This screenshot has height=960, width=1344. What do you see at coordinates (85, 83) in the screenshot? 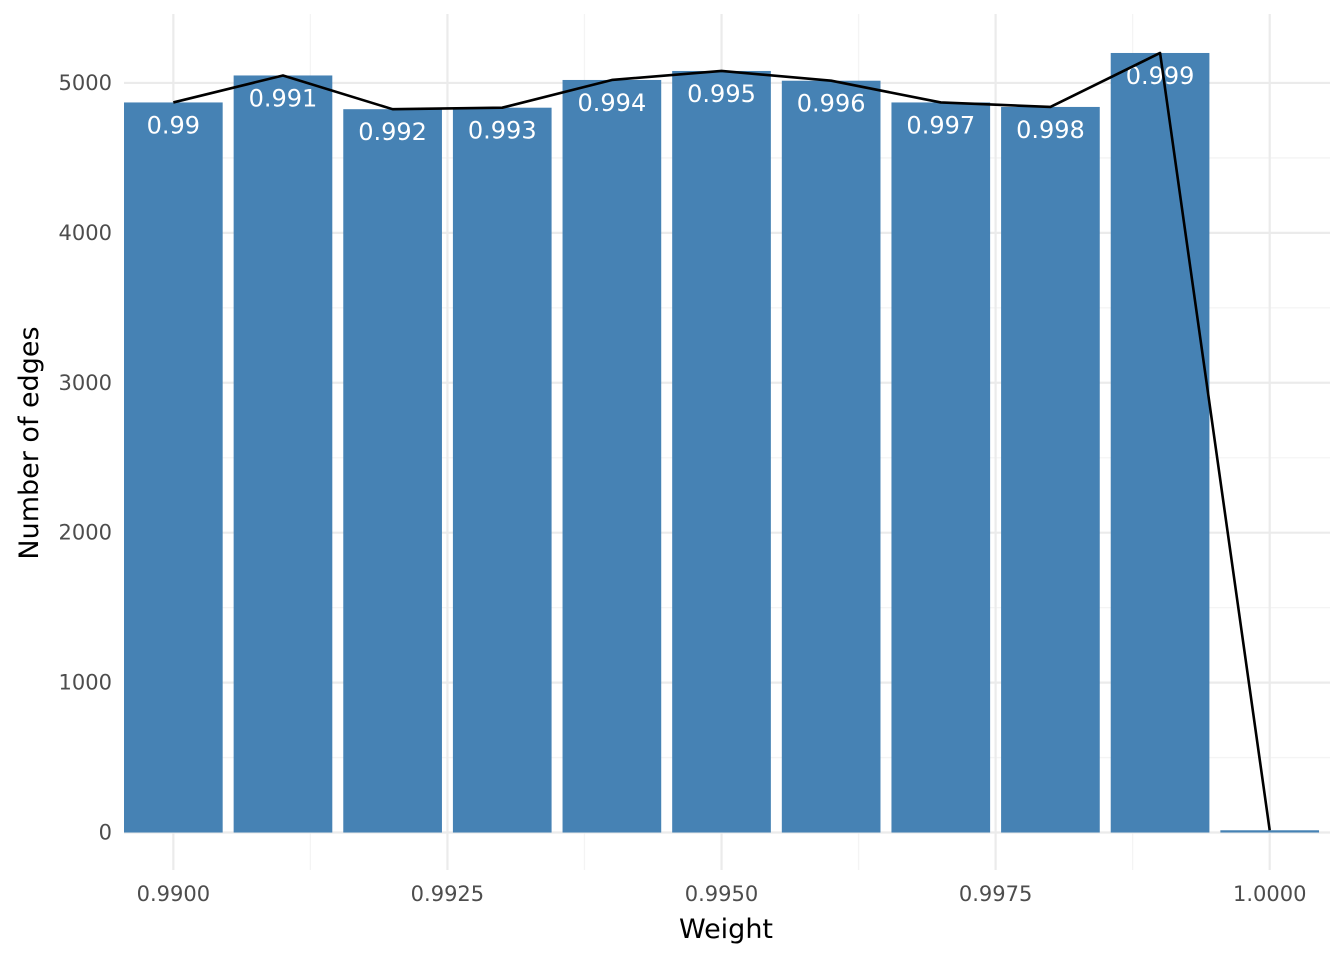
I see `y-tick-label: 5000` at bounding box center [85, 83].